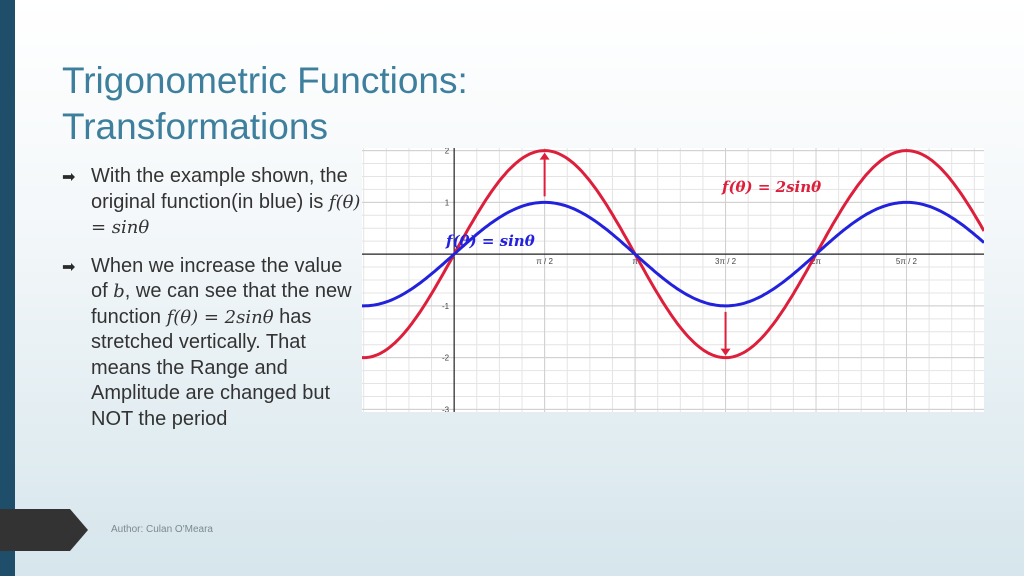 The image size is (1024, 576). Describe the element at coordinates (217, 278) in the screenshot. I see `bullet-text: When we increase the value of` at that location.